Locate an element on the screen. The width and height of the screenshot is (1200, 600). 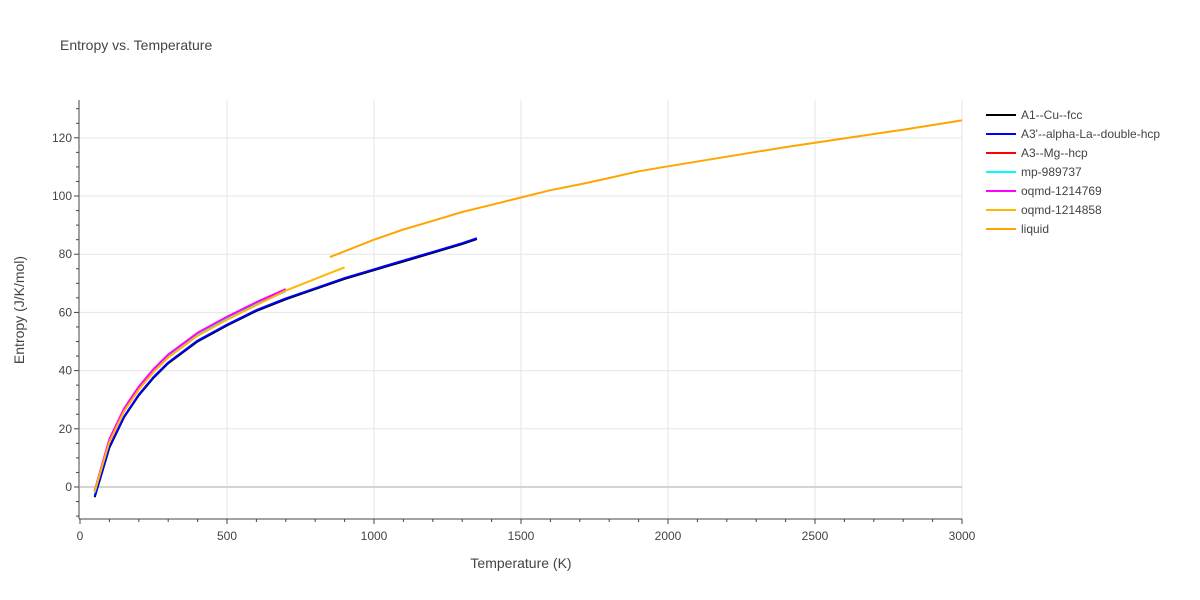
legend-label: liquid is located at coordinates (1035, 229).